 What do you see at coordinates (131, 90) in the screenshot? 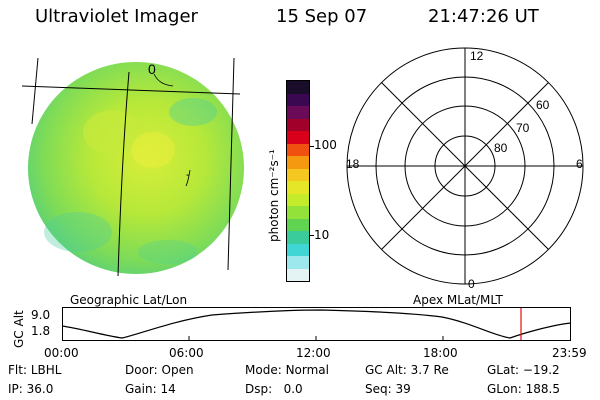
I see `latitude-line` at bounding box center [131, 90].